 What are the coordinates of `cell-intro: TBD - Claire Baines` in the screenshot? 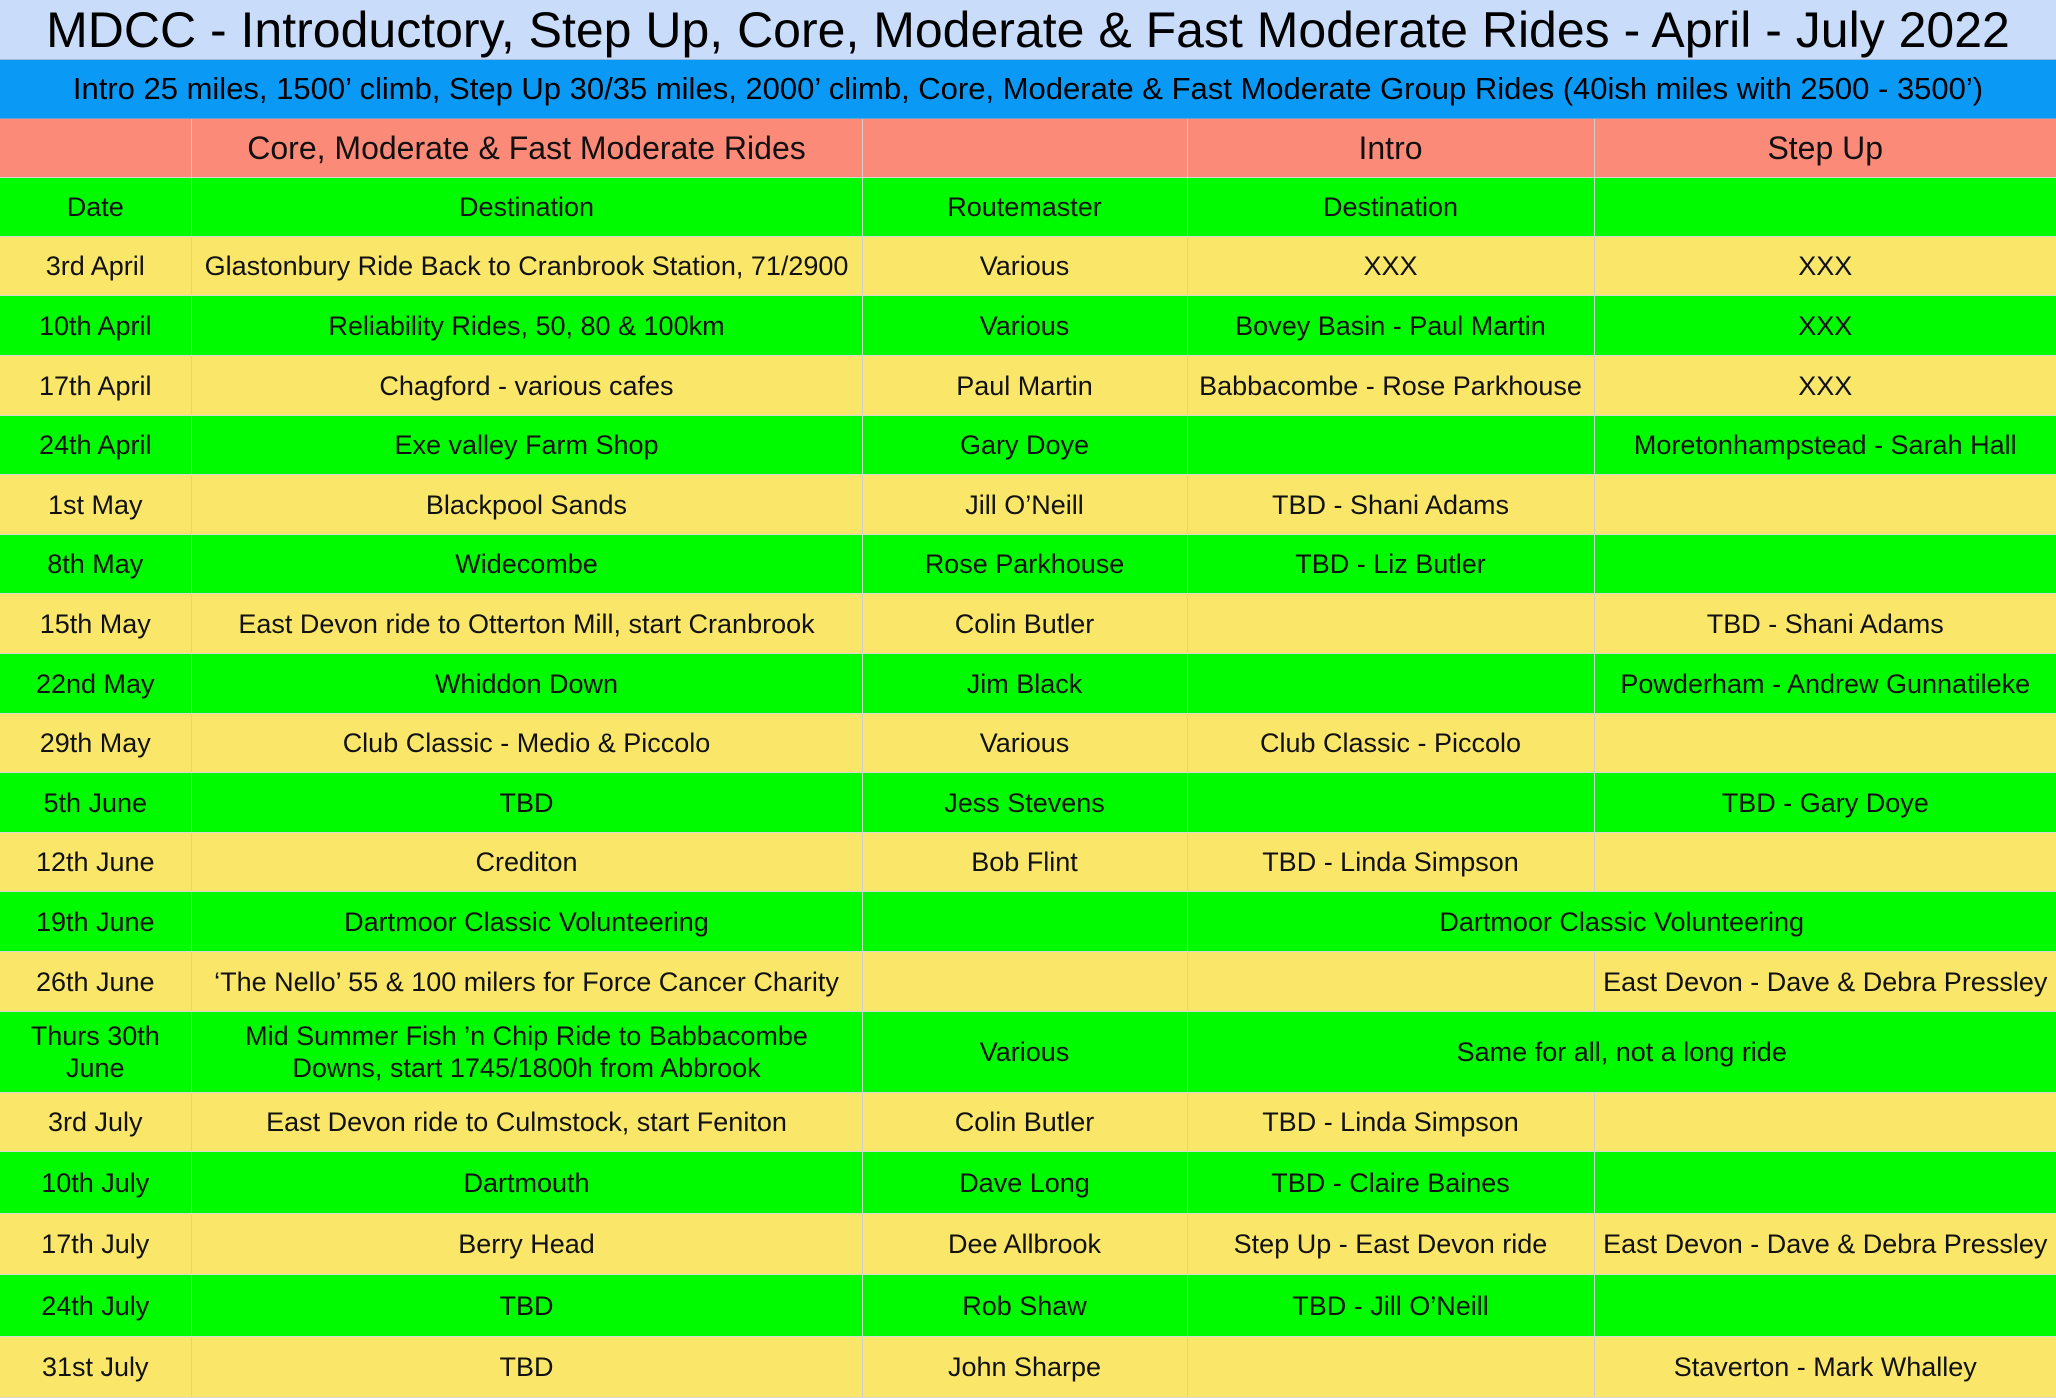 It's located at (1391, 1182).